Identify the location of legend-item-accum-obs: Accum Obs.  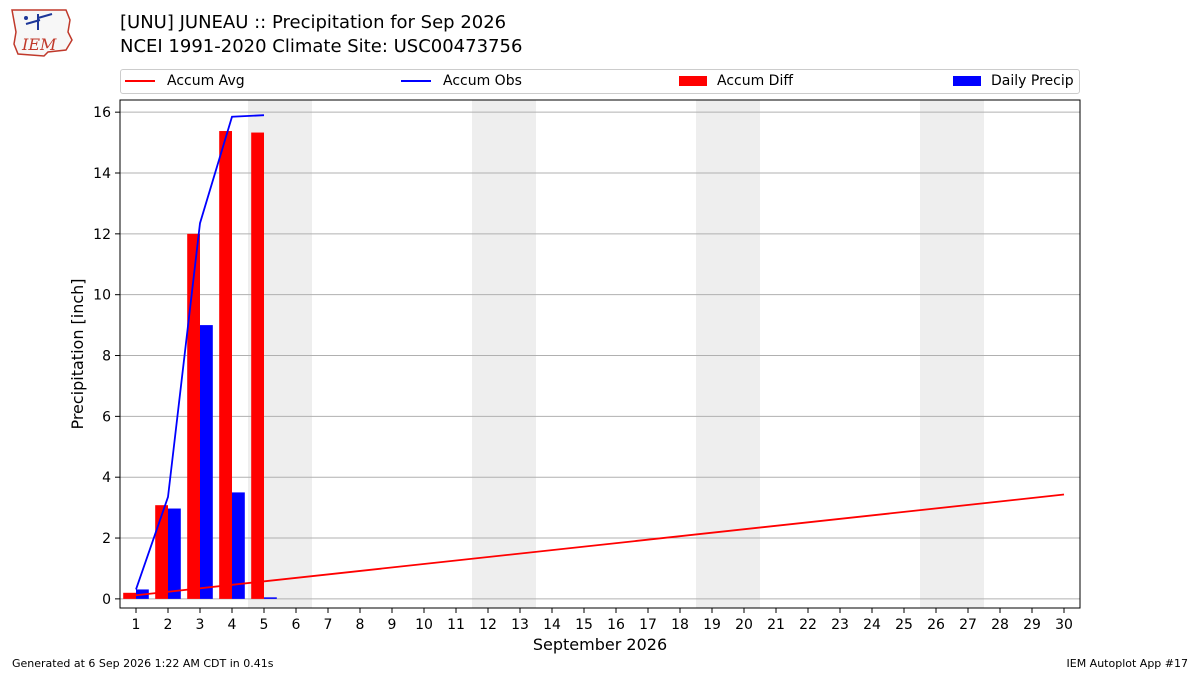
(461, 81).